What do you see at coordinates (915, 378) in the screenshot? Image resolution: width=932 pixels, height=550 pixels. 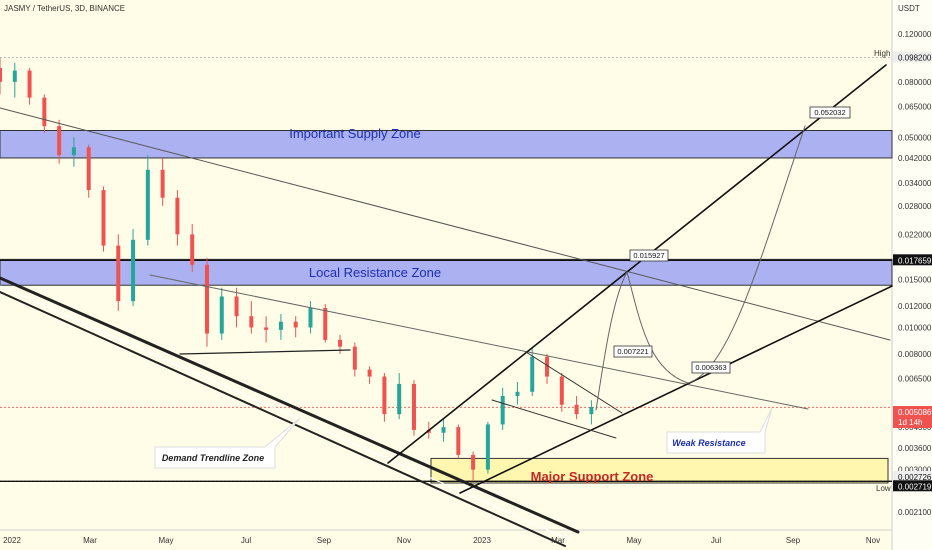 I see `y-tick-label: 0.006500` at bounding box center [915, 378].